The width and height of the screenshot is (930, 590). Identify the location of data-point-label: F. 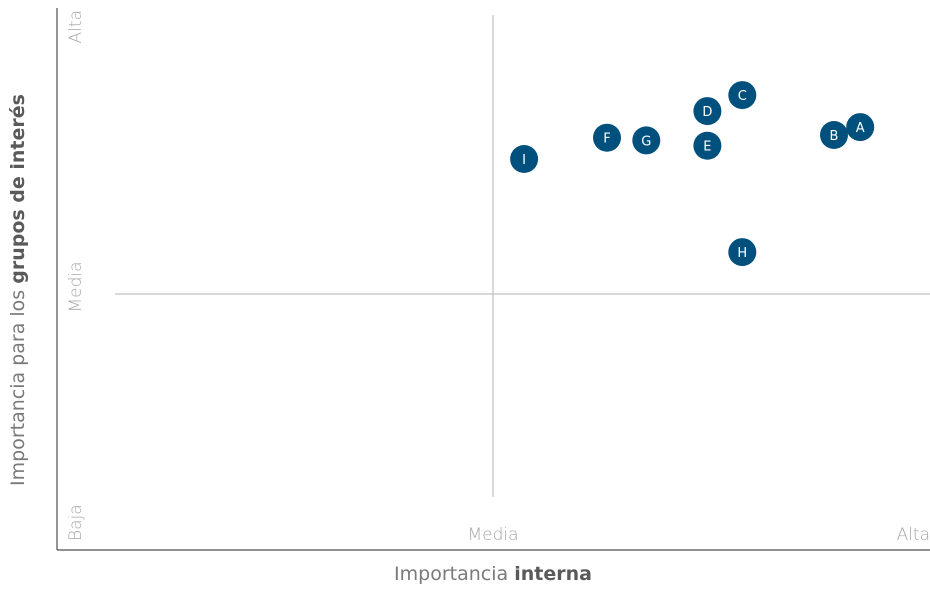
(606, 139).